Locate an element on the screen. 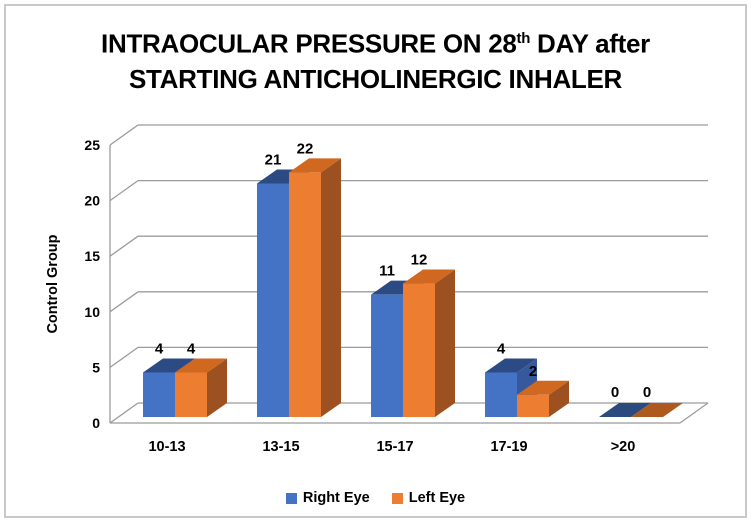 The width and height of the screenshot is (751, 522). bar-zero-left-eye->20 is located at coordinates (657, 410).